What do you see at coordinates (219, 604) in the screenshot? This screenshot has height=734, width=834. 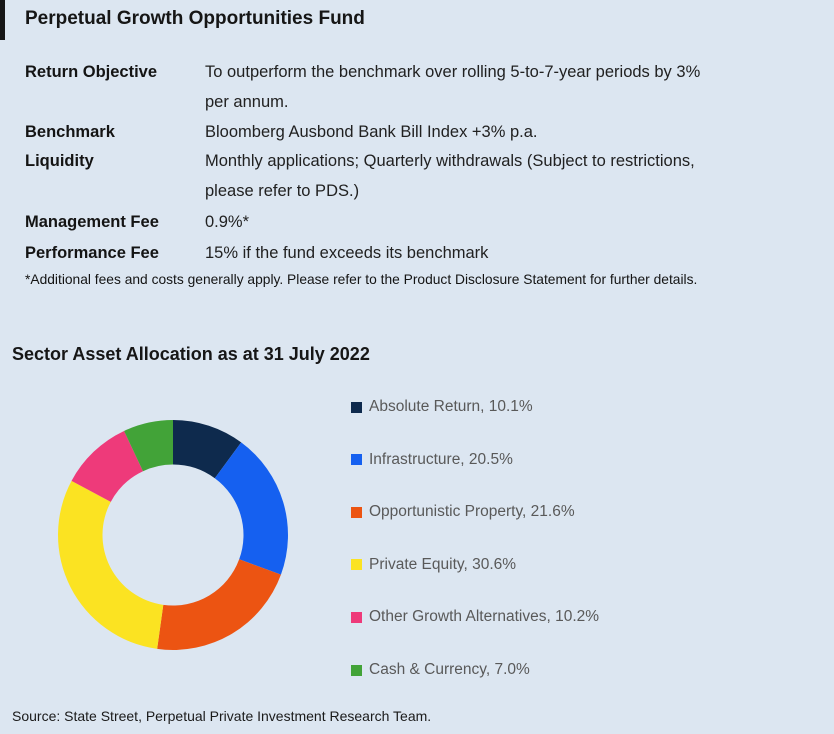 I see `donut-slice-opportunistic-property` at bounding box center [219, 604].